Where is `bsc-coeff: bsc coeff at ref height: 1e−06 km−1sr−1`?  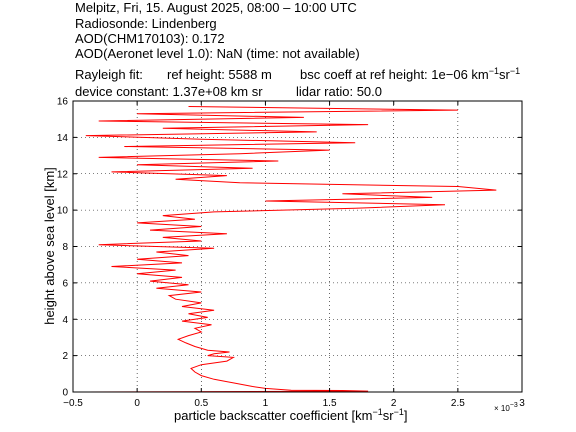
bsc-coeff: bsc coeff at ref height: 1e−06 km−1sr−1 is located at coordinates (410, 75).